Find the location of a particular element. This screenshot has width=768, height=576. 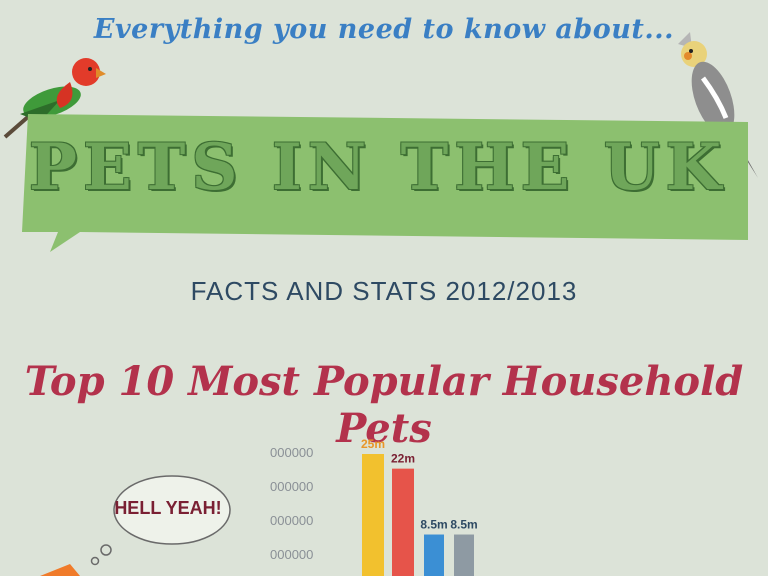

speech-bubble is located at coordinates (172, 510).